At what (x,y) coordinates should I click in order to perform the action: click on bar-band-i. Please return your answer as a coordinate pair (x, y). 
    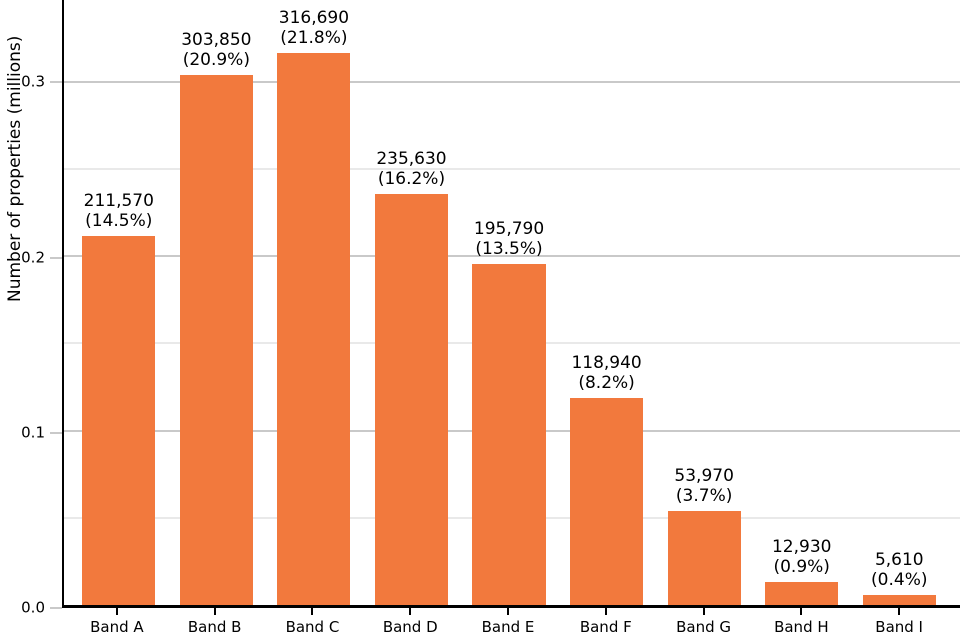
    Looking at the image, I should click on (899, 600).